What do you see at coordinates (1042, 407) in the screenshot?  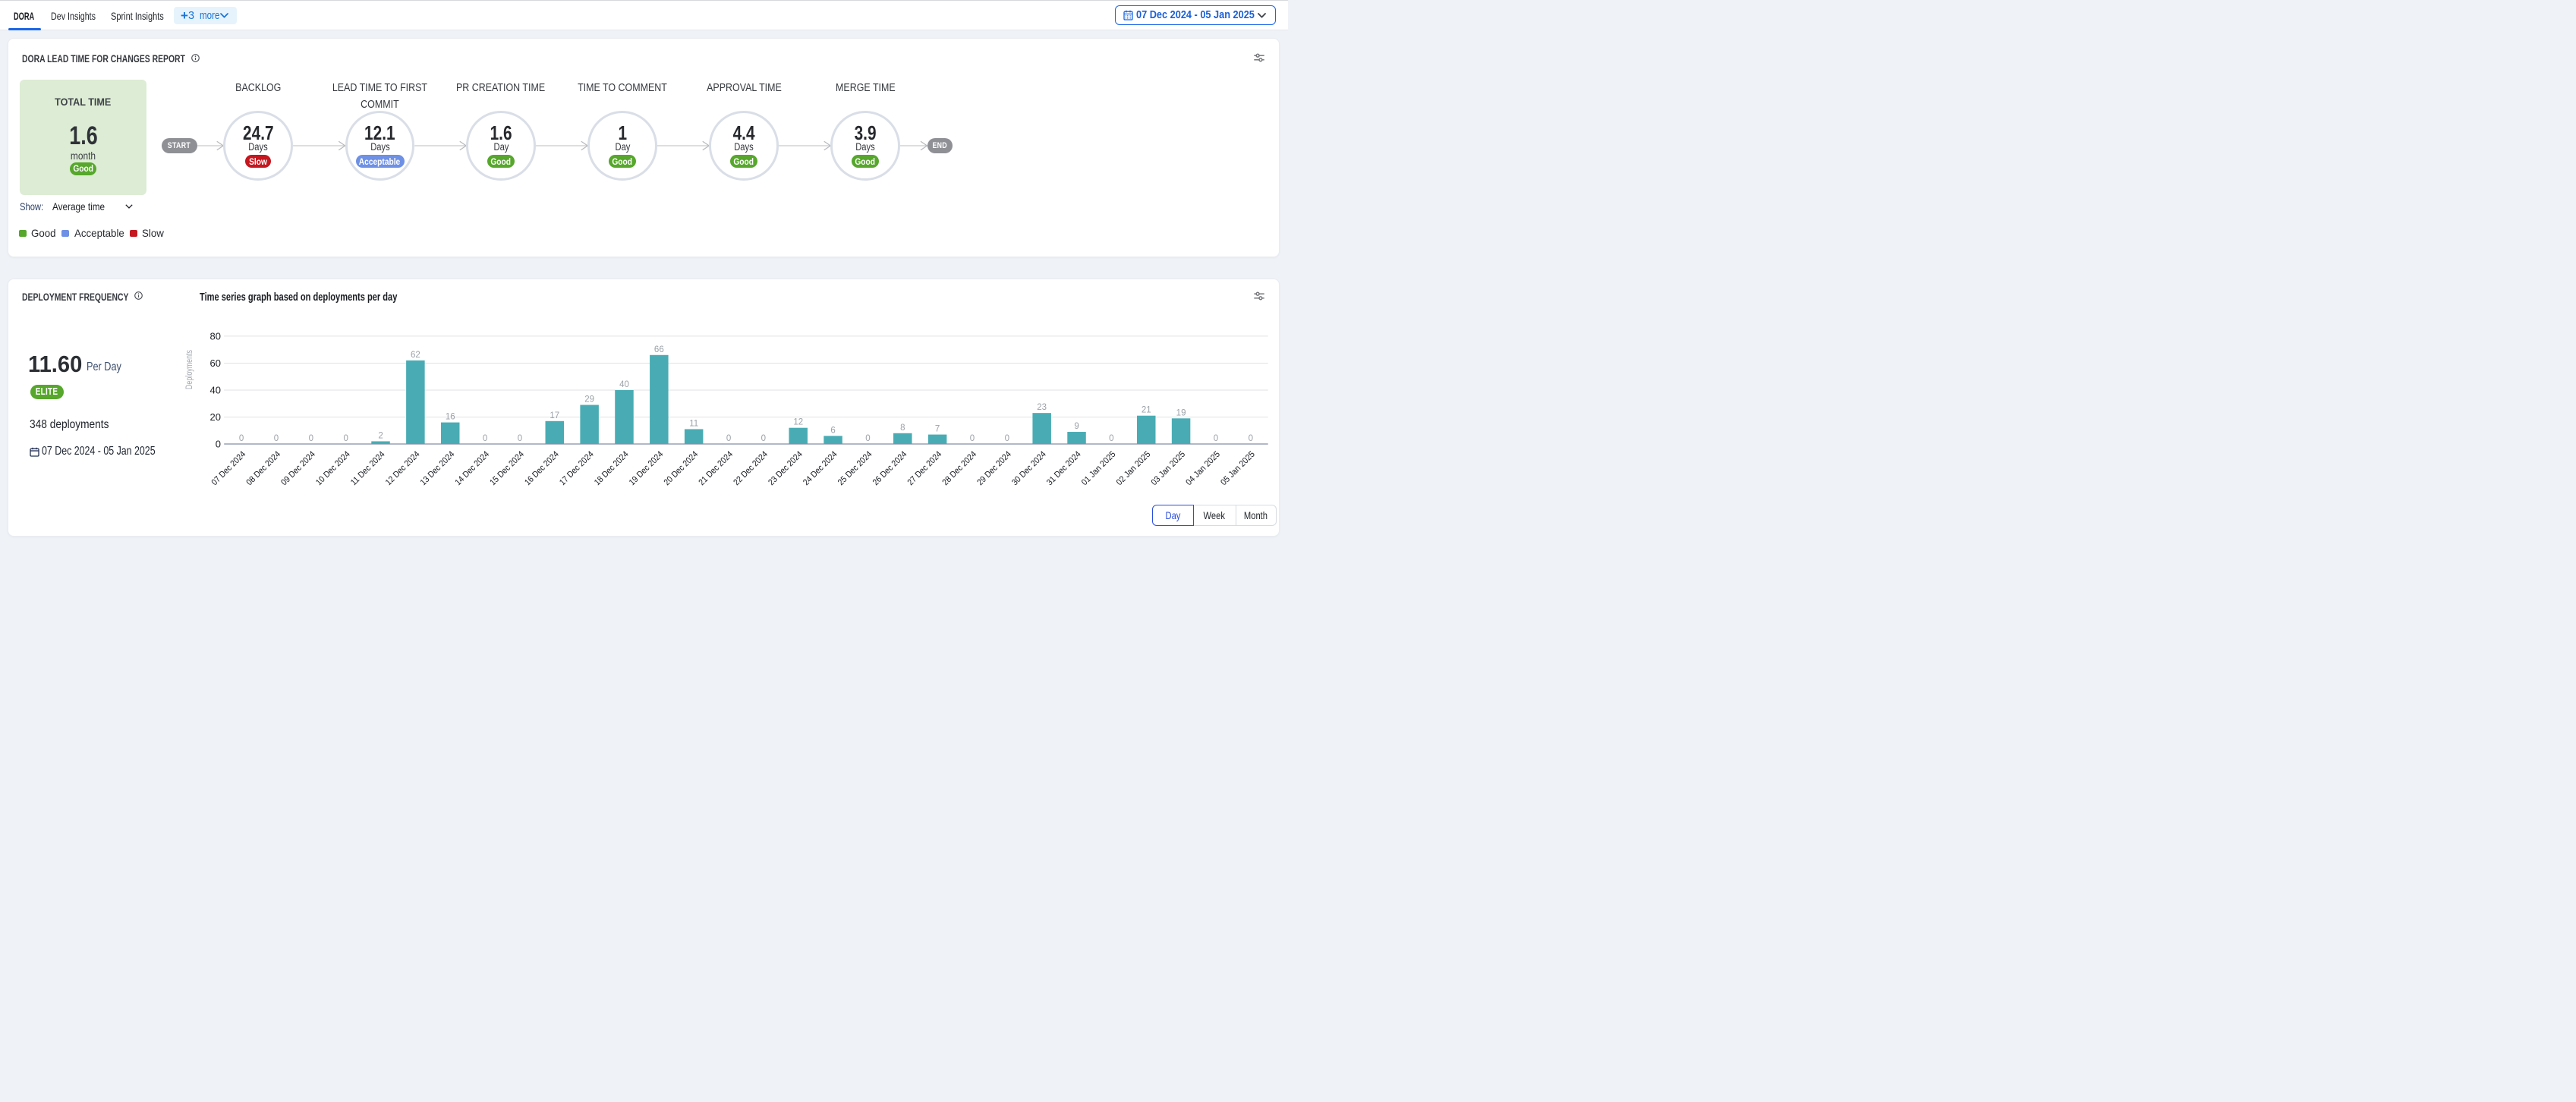 I see `svg-text: 23` at bounding box center [1042, 407].